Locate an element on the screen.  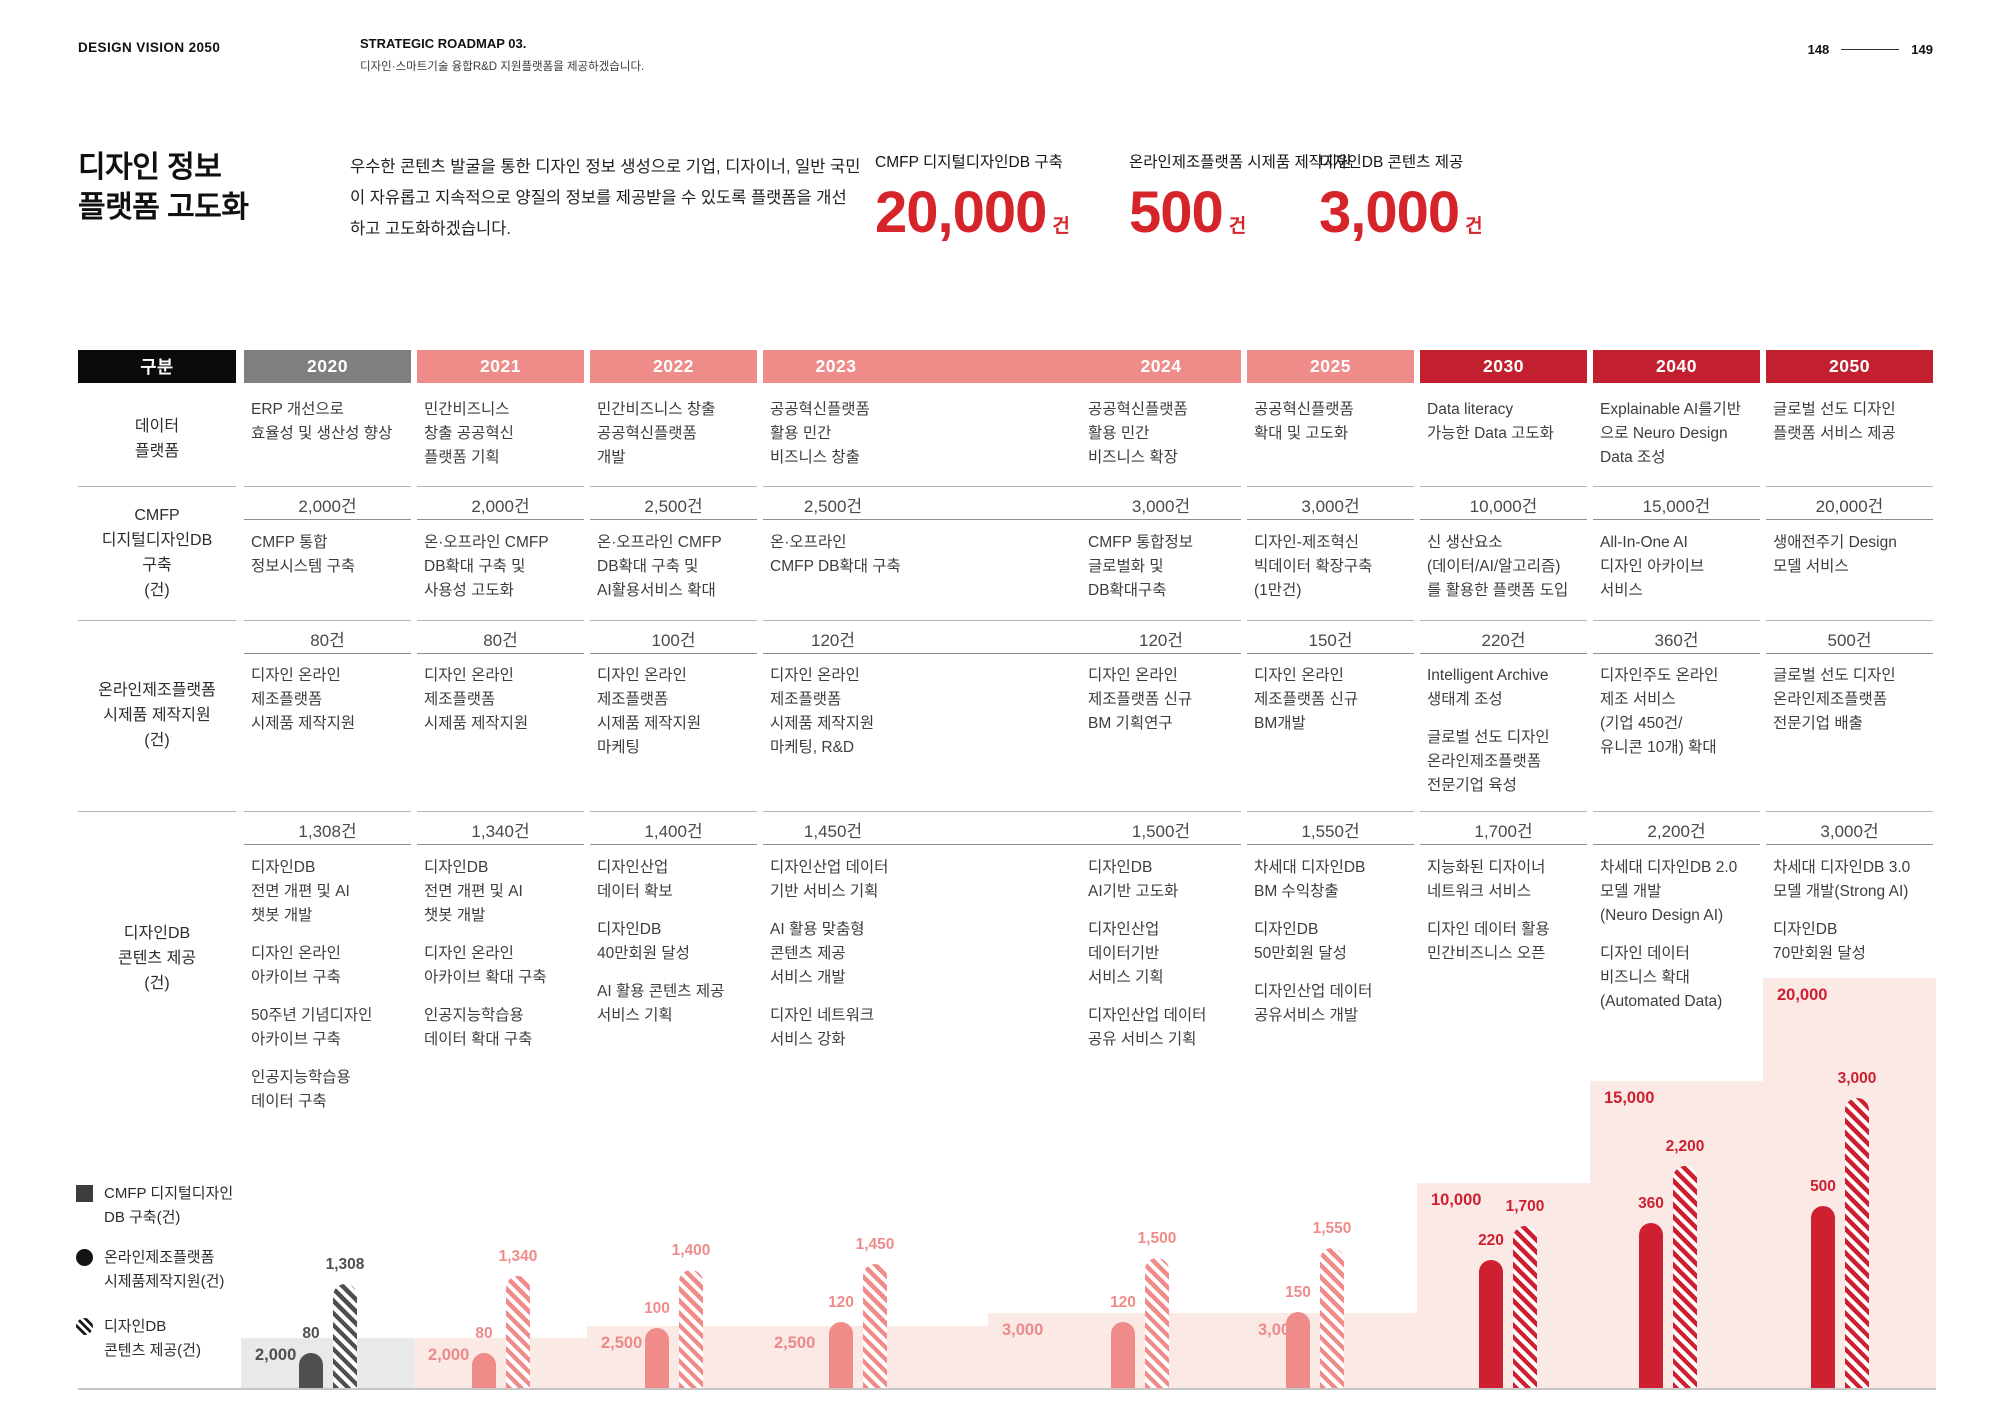
table-cell: 디자인-제조혁신 빅데이터 확장구축 (1만건) is located at coordinates (1334, 567).